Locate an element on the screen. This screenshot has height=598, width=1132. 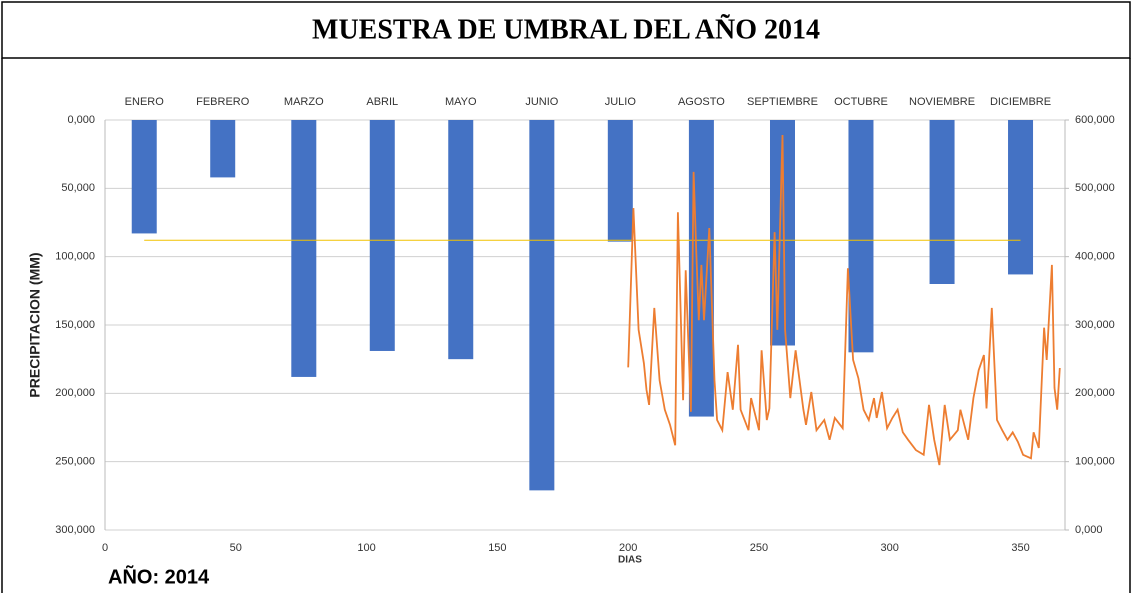
x-tick-label: 100 is located at coordinates (366, 548).